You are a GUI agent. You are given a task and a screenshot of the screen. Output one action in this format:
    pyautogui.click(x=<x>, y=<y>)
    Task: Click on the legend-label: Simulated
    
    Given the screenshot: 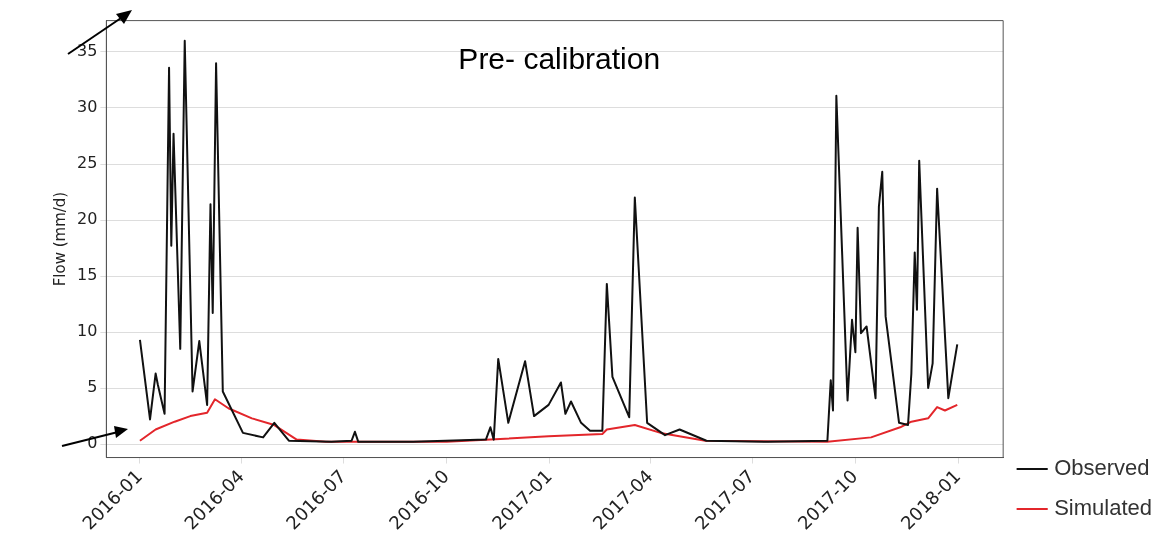 What is the action you would take?
    pyautogui.click(x=1103, y=508)
    